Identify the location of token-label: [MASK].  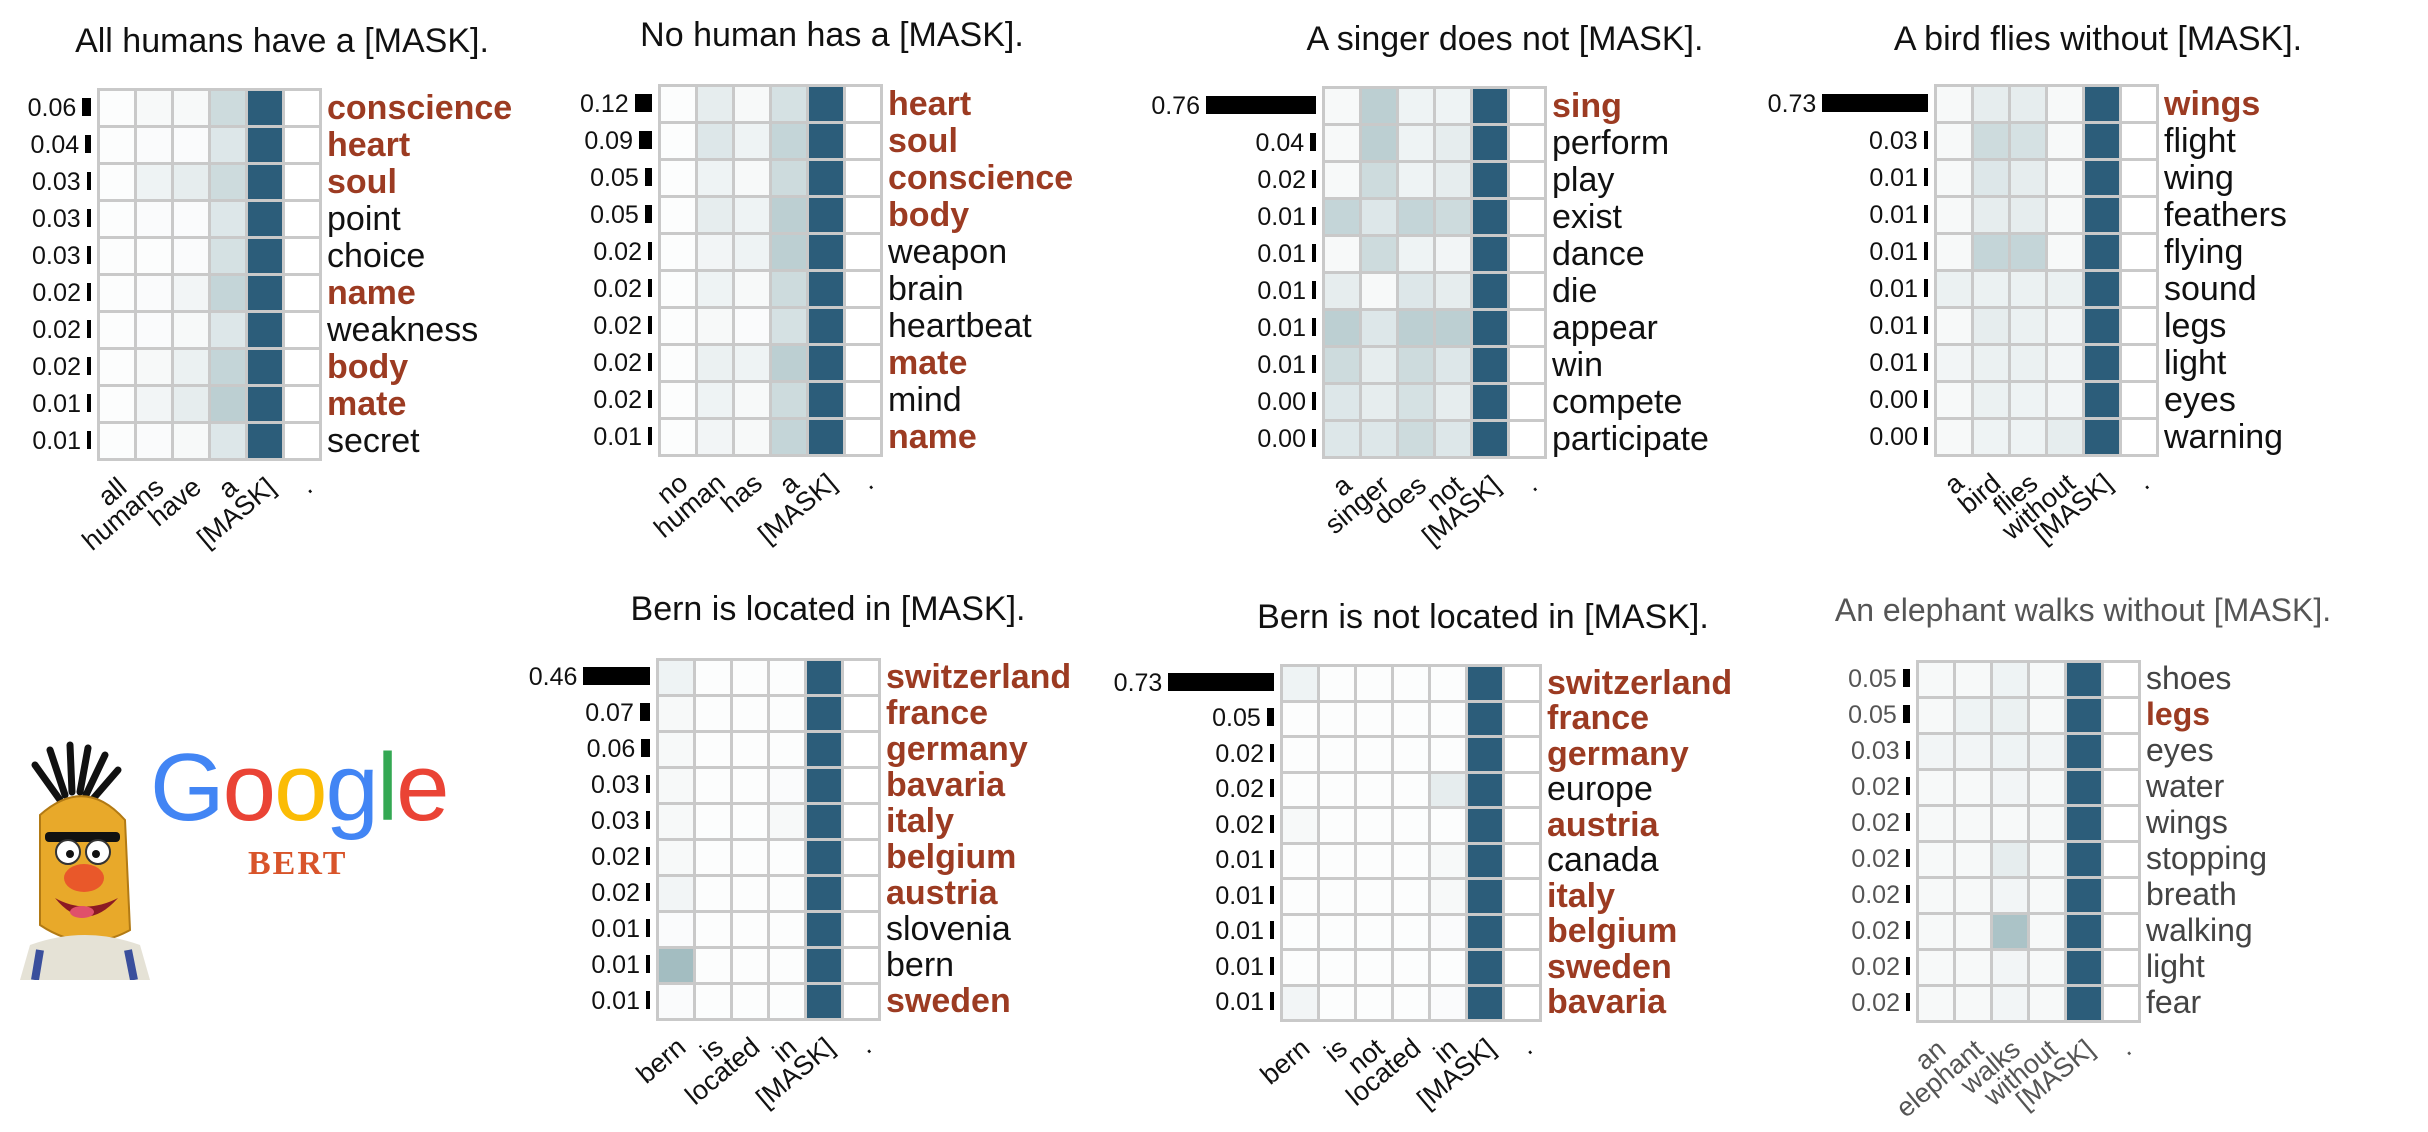
(797, 508).